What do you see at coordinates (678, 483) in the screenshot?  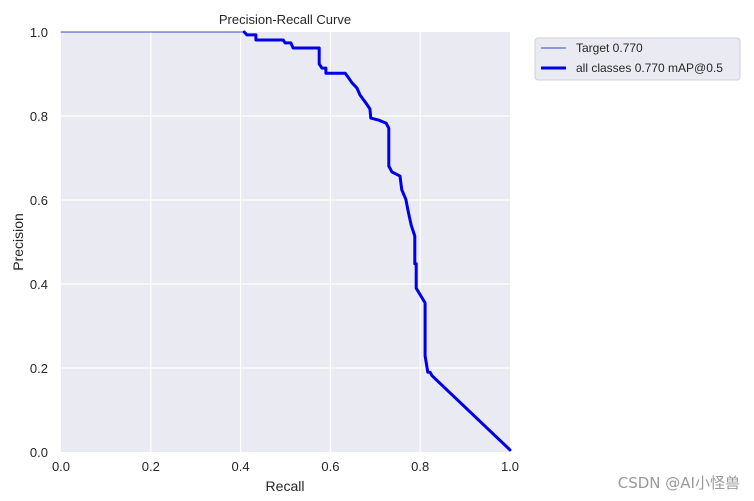 I see `watermark: CSDN @AI小怪兽` at bounding box center [678, 483].